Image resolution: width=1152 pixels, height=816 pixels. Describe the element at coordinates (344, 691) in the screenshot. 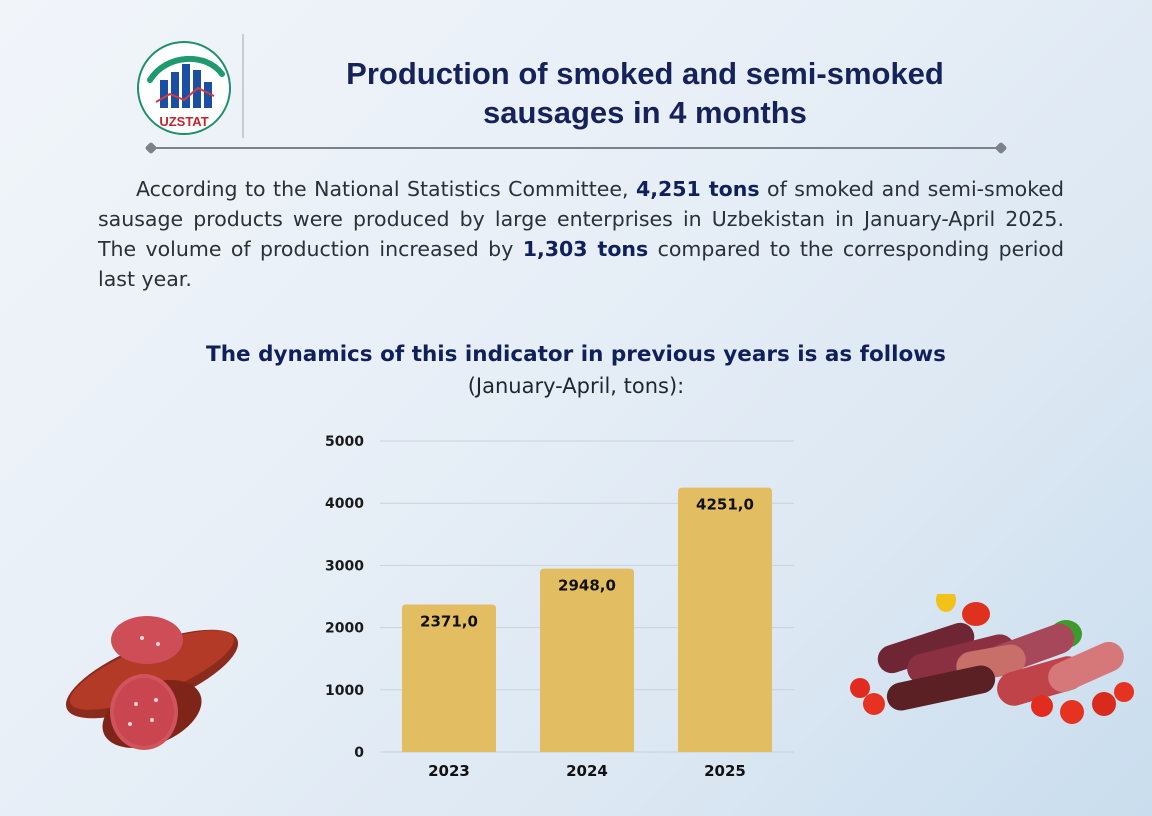

I see `y-tick-label: 1000` at that location.